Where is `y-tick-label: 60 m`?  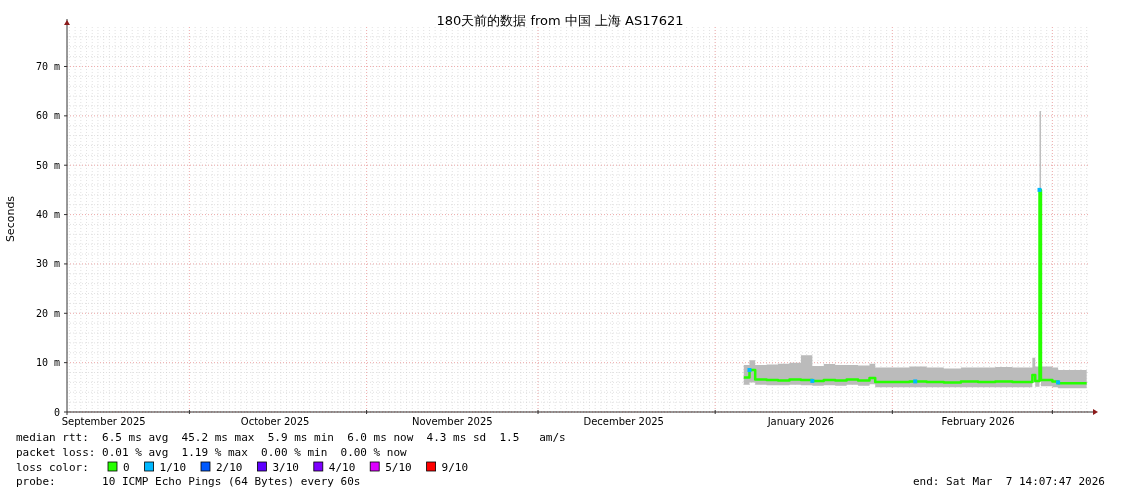
y-tick-label: 60 m is located at coordinates (47, 116).